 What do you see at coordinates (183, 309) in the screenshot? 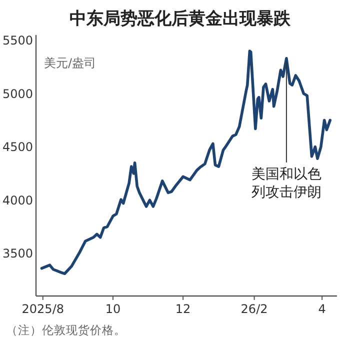
I see `x-tick-label: 12` at bounding box center [183, 309].